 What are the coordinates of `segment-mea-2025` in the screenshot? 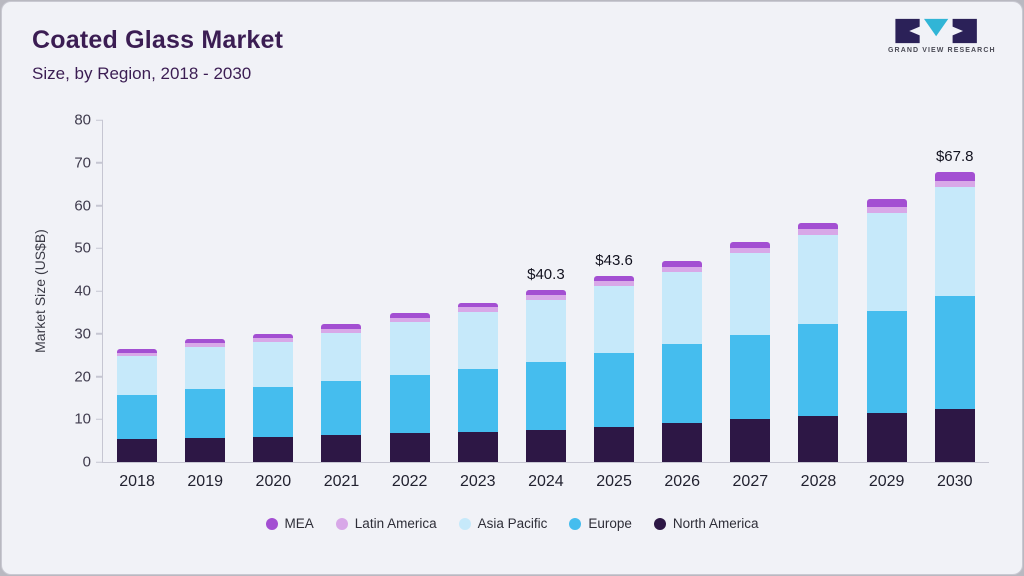 It's located at (614, 278).